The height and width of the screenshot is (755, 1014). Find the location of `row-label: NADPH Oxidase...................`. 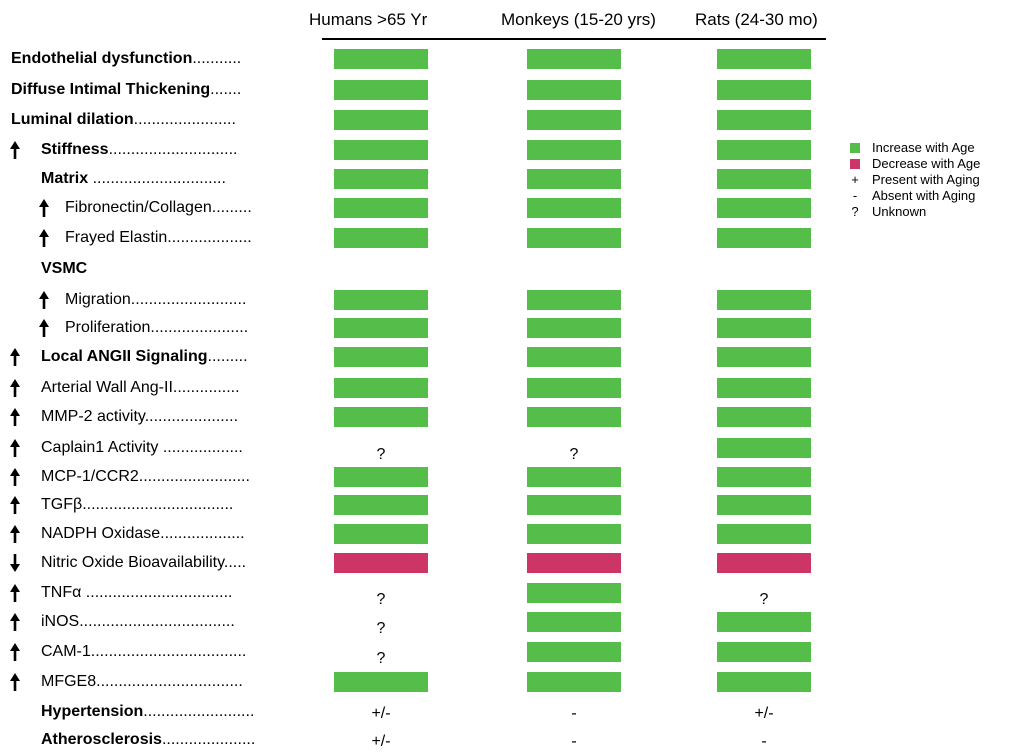

row-label: NADPH Oxidase................... is located at coordinates (143, 534).